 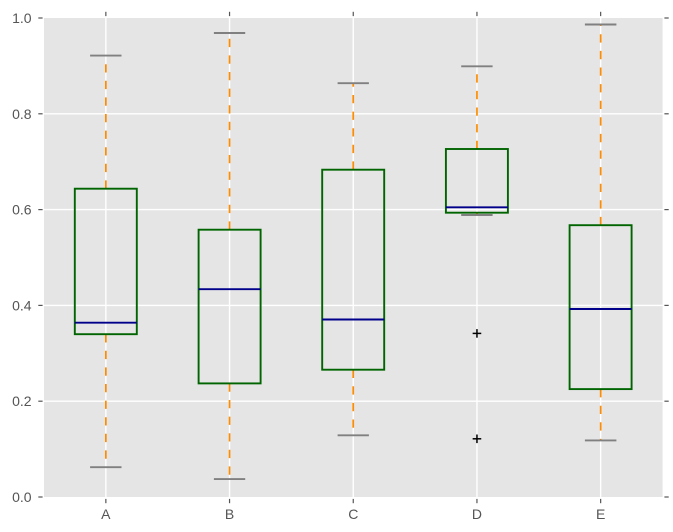 I want to click on svg-text: E, so click(x=600, y=514).